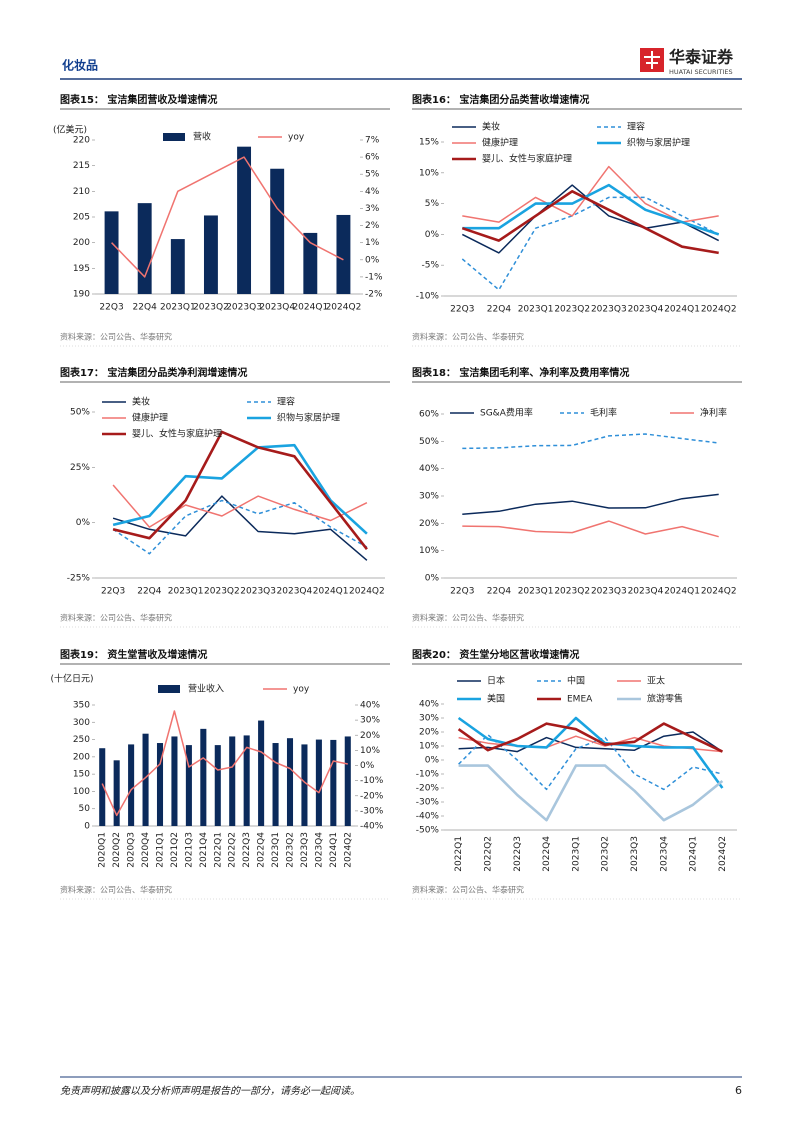 The image size is (802, 1133). What do you see at coordinates (738, 1090) in the screenshot?
I see `page-number: 6` at bounding box center [738, 1090].